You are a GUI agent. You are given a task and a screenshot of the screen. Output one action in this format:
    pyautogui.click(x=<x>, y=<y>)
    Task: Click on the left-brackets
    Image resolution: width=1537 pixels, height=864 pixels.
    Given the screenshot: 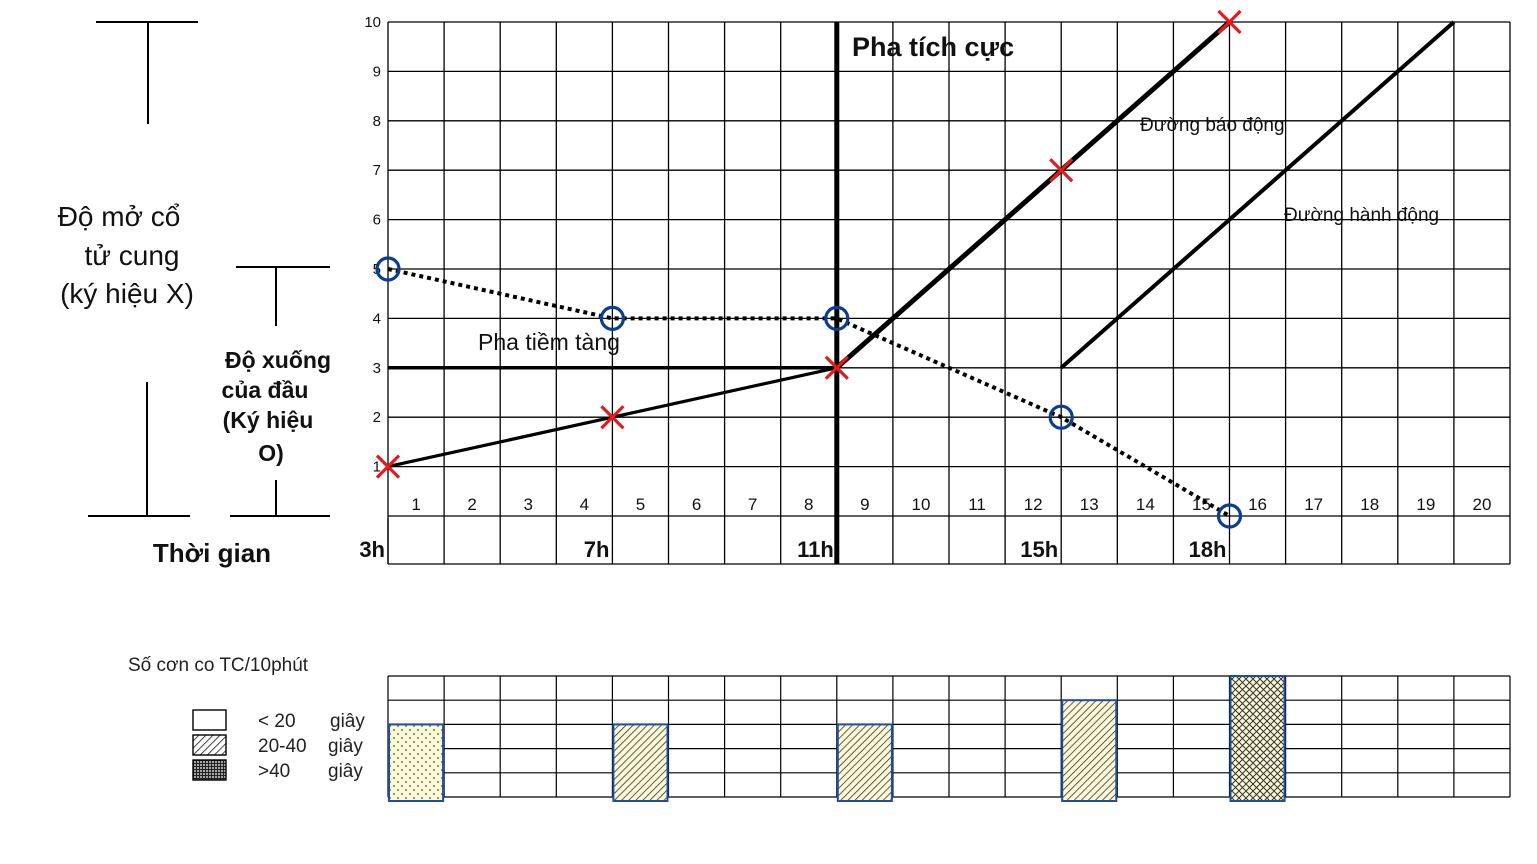 What is the action you would take?
    pyautogui.click(x=209, y=269)
    